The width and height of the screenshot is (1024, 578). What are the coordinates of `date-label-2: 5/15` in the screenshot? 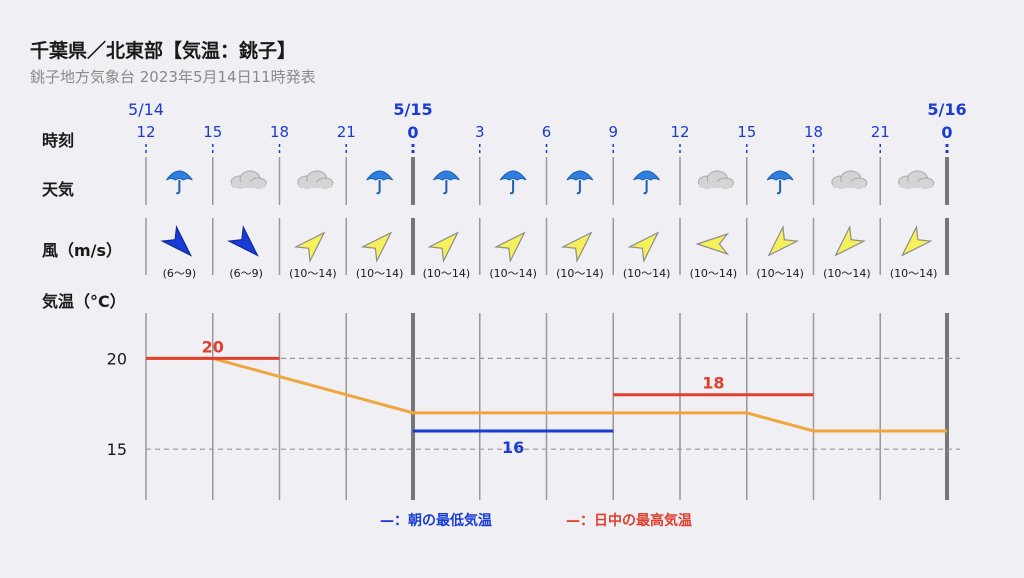 It's located at (413, 109).